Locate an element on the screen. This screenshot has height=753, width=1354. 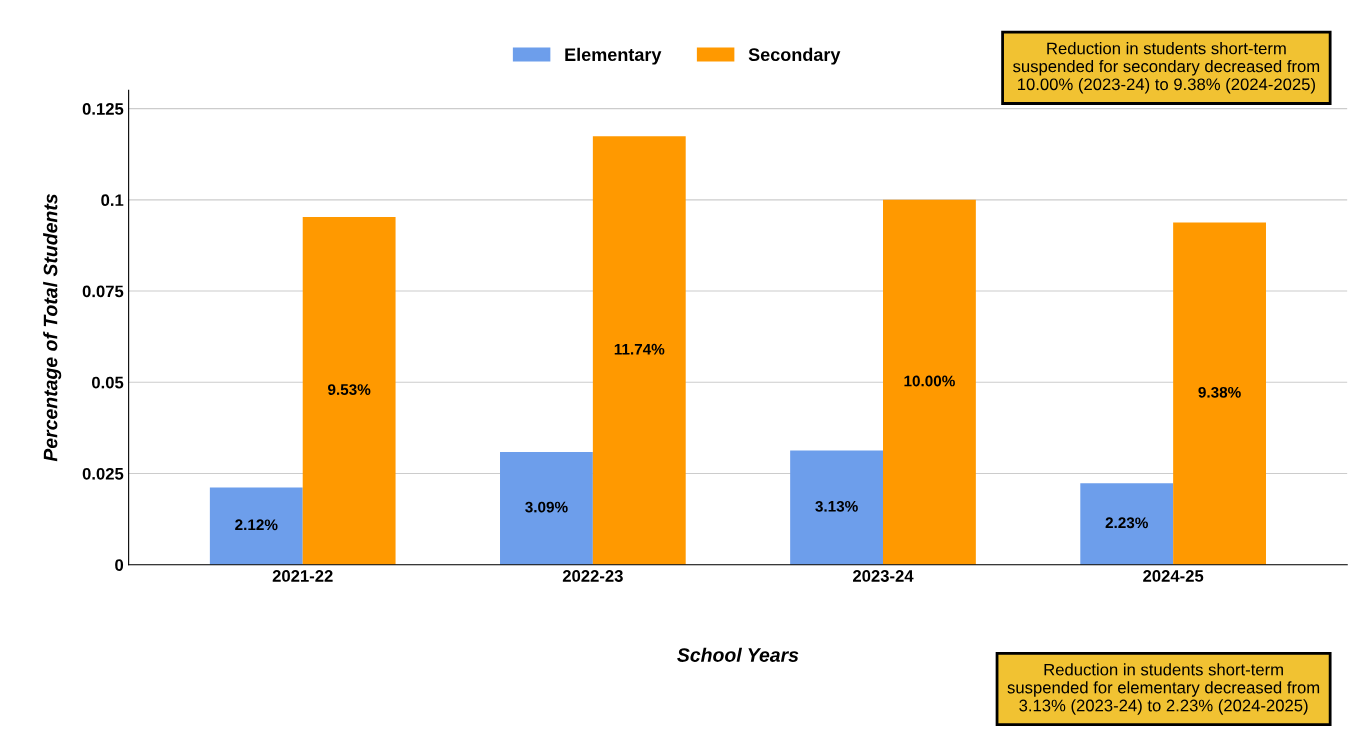
data-label: 3.13% is located at coordinates (836, 506).